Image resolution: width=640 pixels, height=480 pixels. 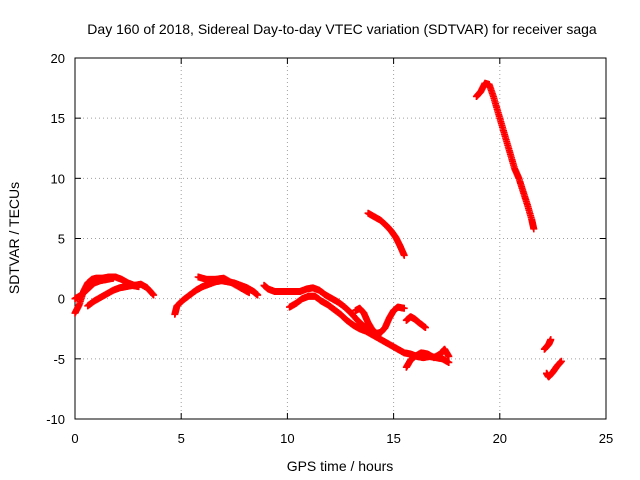 What do you see at coordinates (287, 438) in the screenshot?
I see `x-tick-label: 10` at bounding box center [287, 438].